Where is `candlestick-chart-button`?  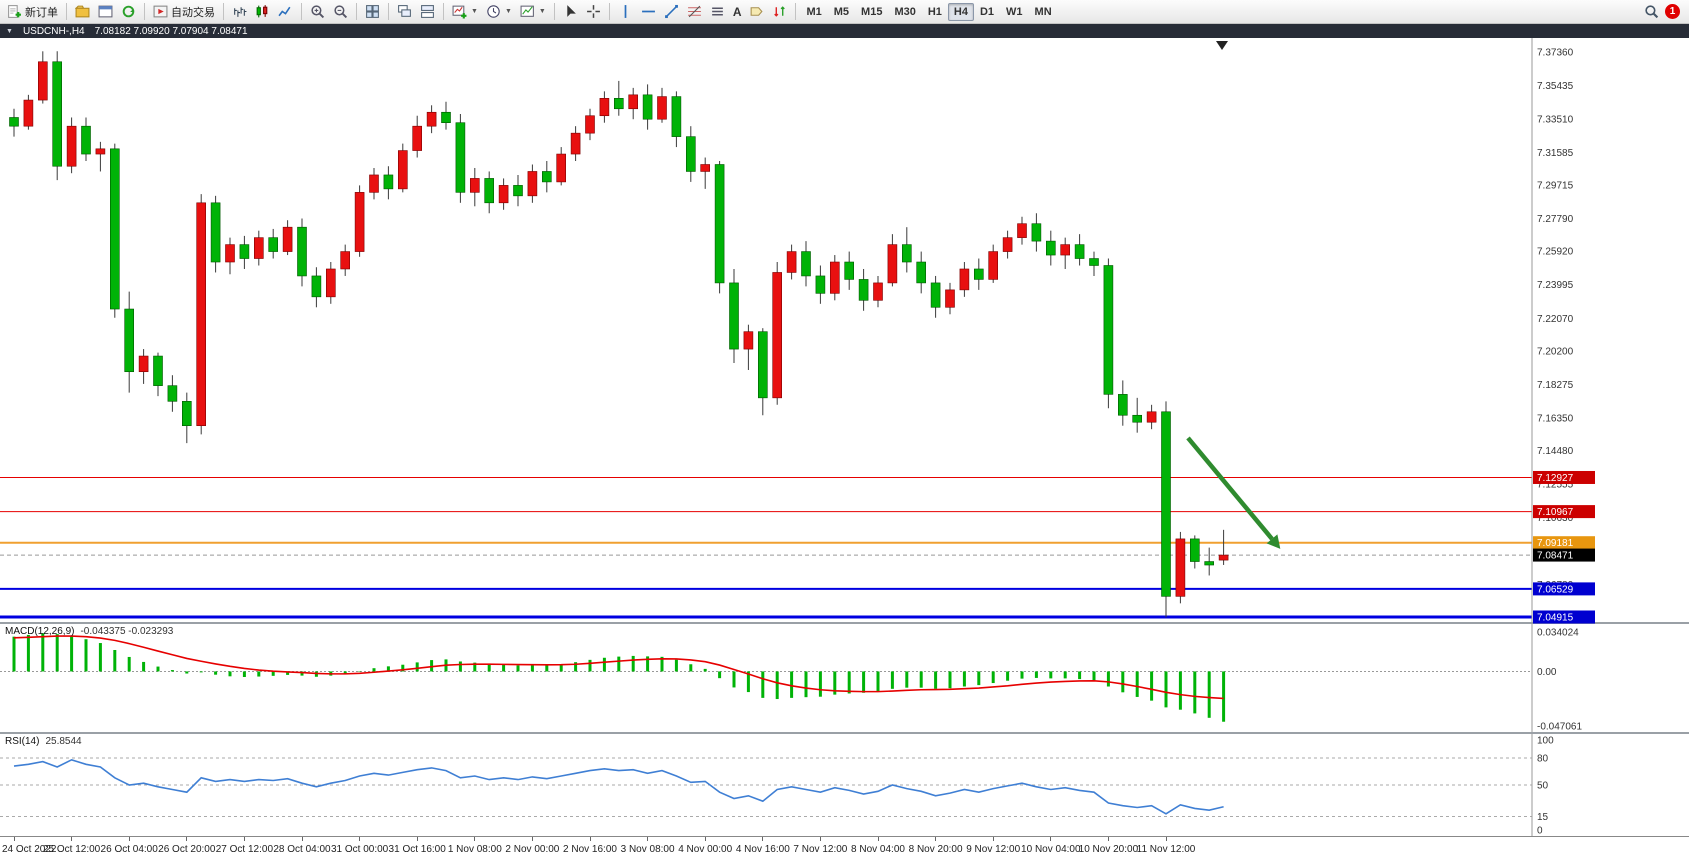
candlestick-chart-button is located at coordinates (262, 12).